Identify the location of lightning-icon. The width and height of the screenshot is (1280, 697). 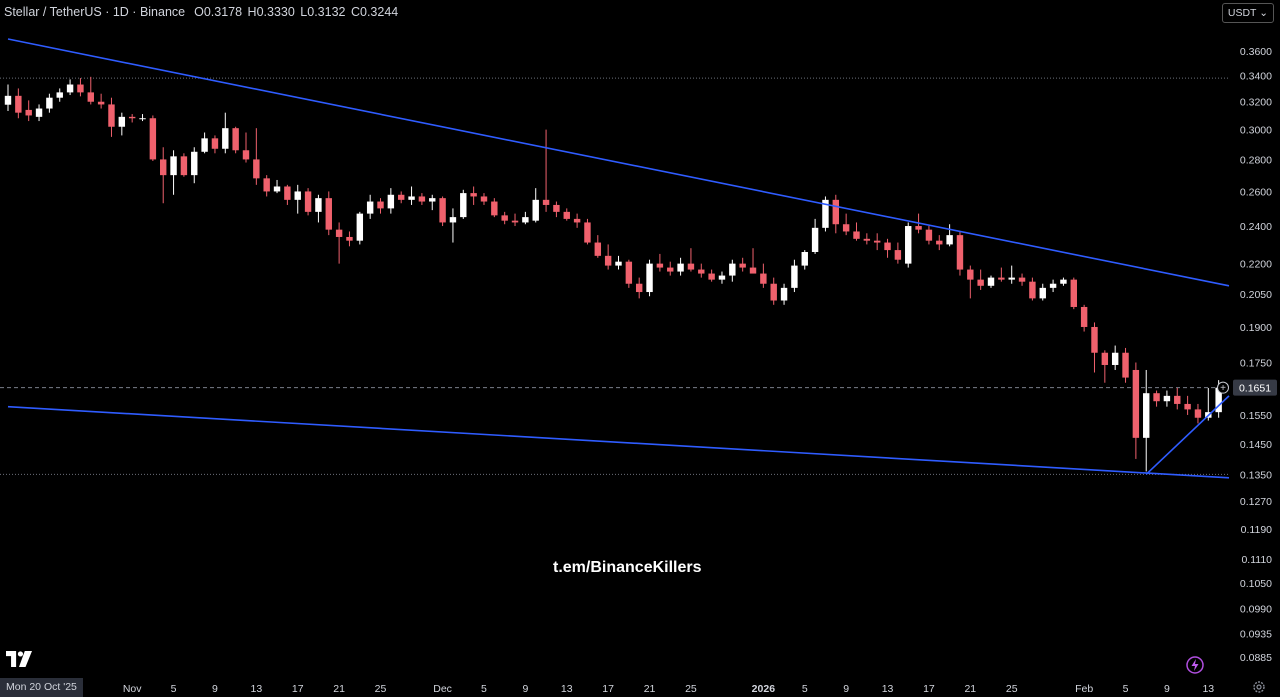
(1195, 665).